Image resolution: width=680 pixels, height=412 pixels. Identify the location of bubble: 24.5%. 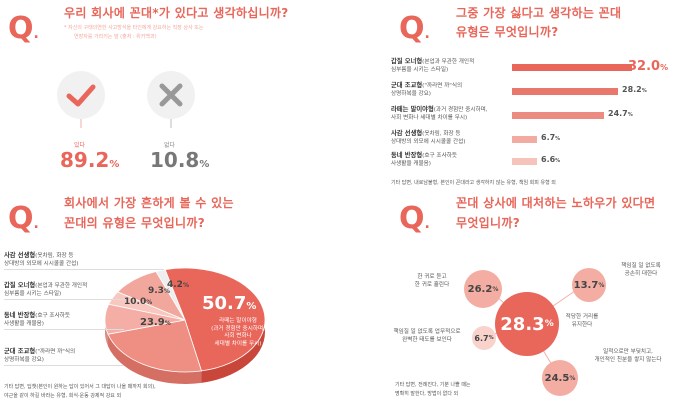
(560, 378).